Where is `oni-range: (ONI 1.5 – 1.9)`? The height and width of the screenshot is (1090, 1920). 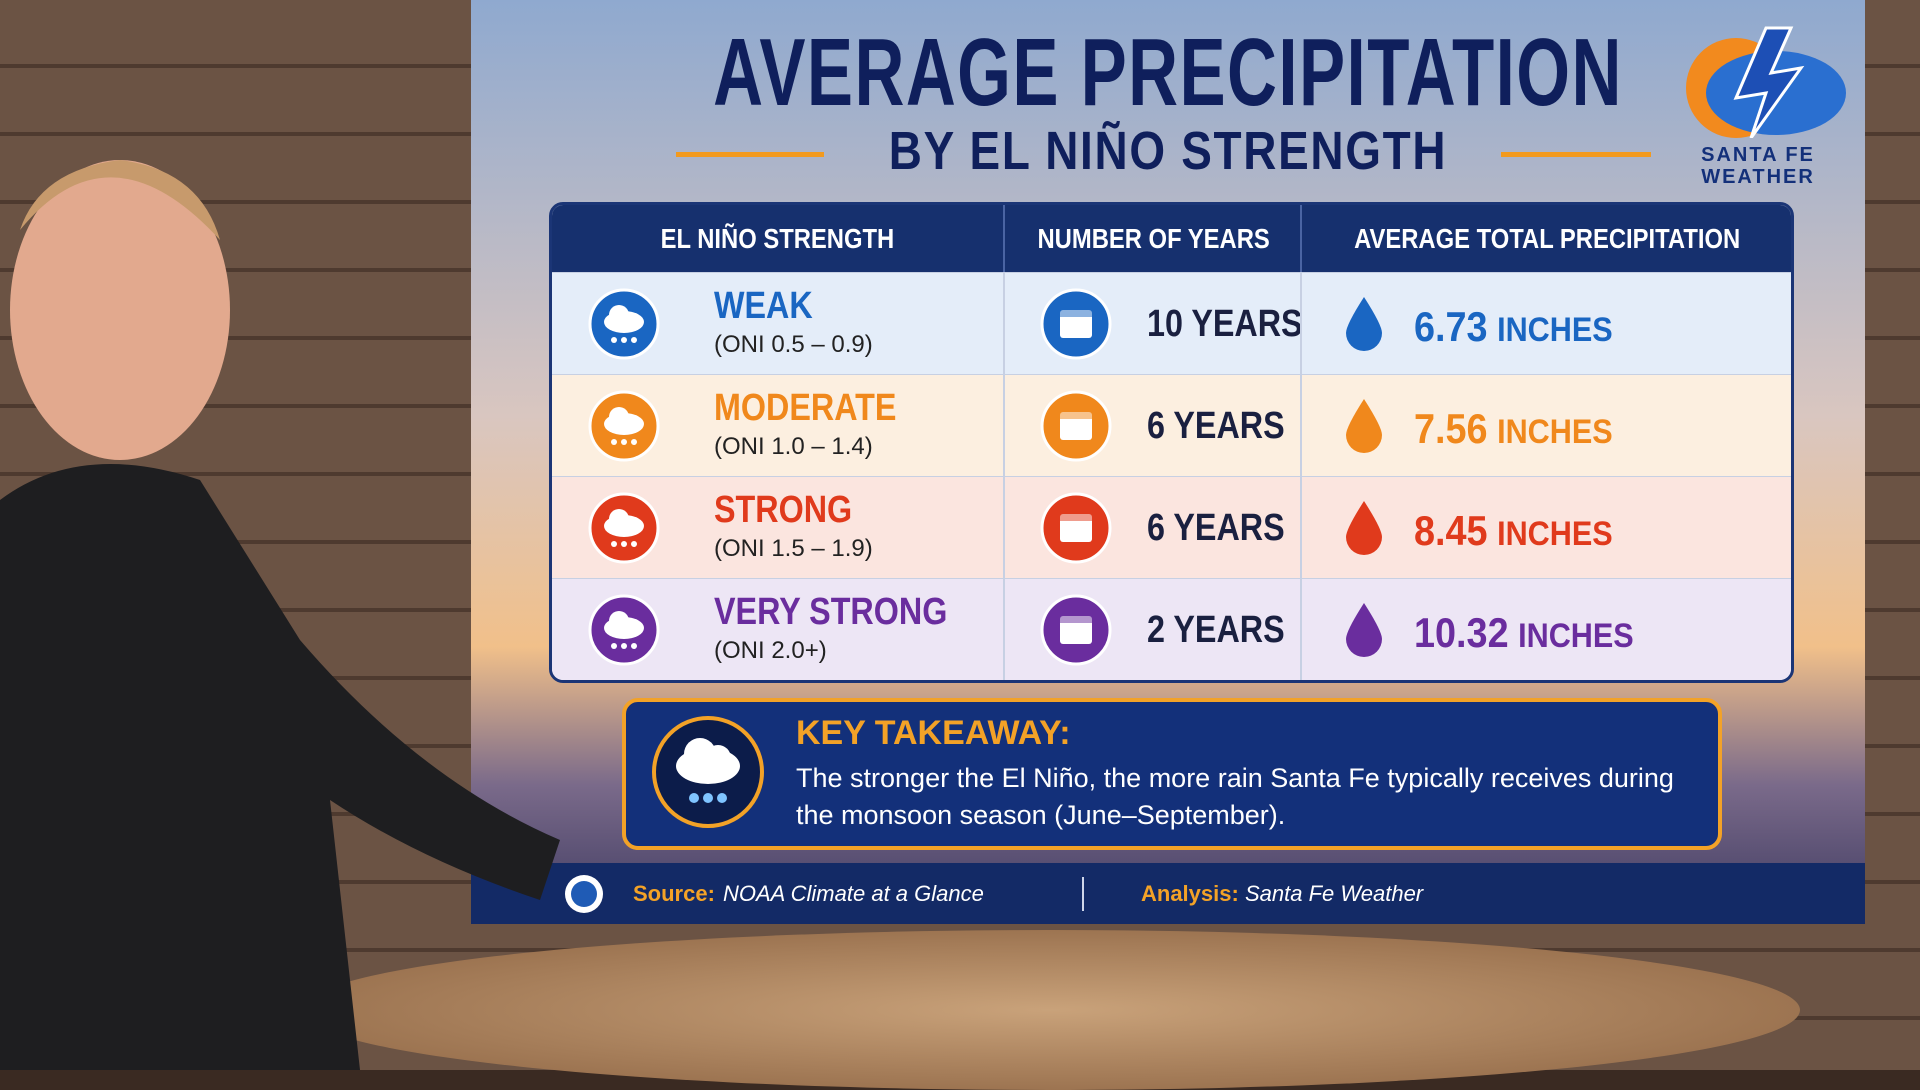 oni-range: (ONI 1.5 – 1.9) is located at coordinates (793, 548).